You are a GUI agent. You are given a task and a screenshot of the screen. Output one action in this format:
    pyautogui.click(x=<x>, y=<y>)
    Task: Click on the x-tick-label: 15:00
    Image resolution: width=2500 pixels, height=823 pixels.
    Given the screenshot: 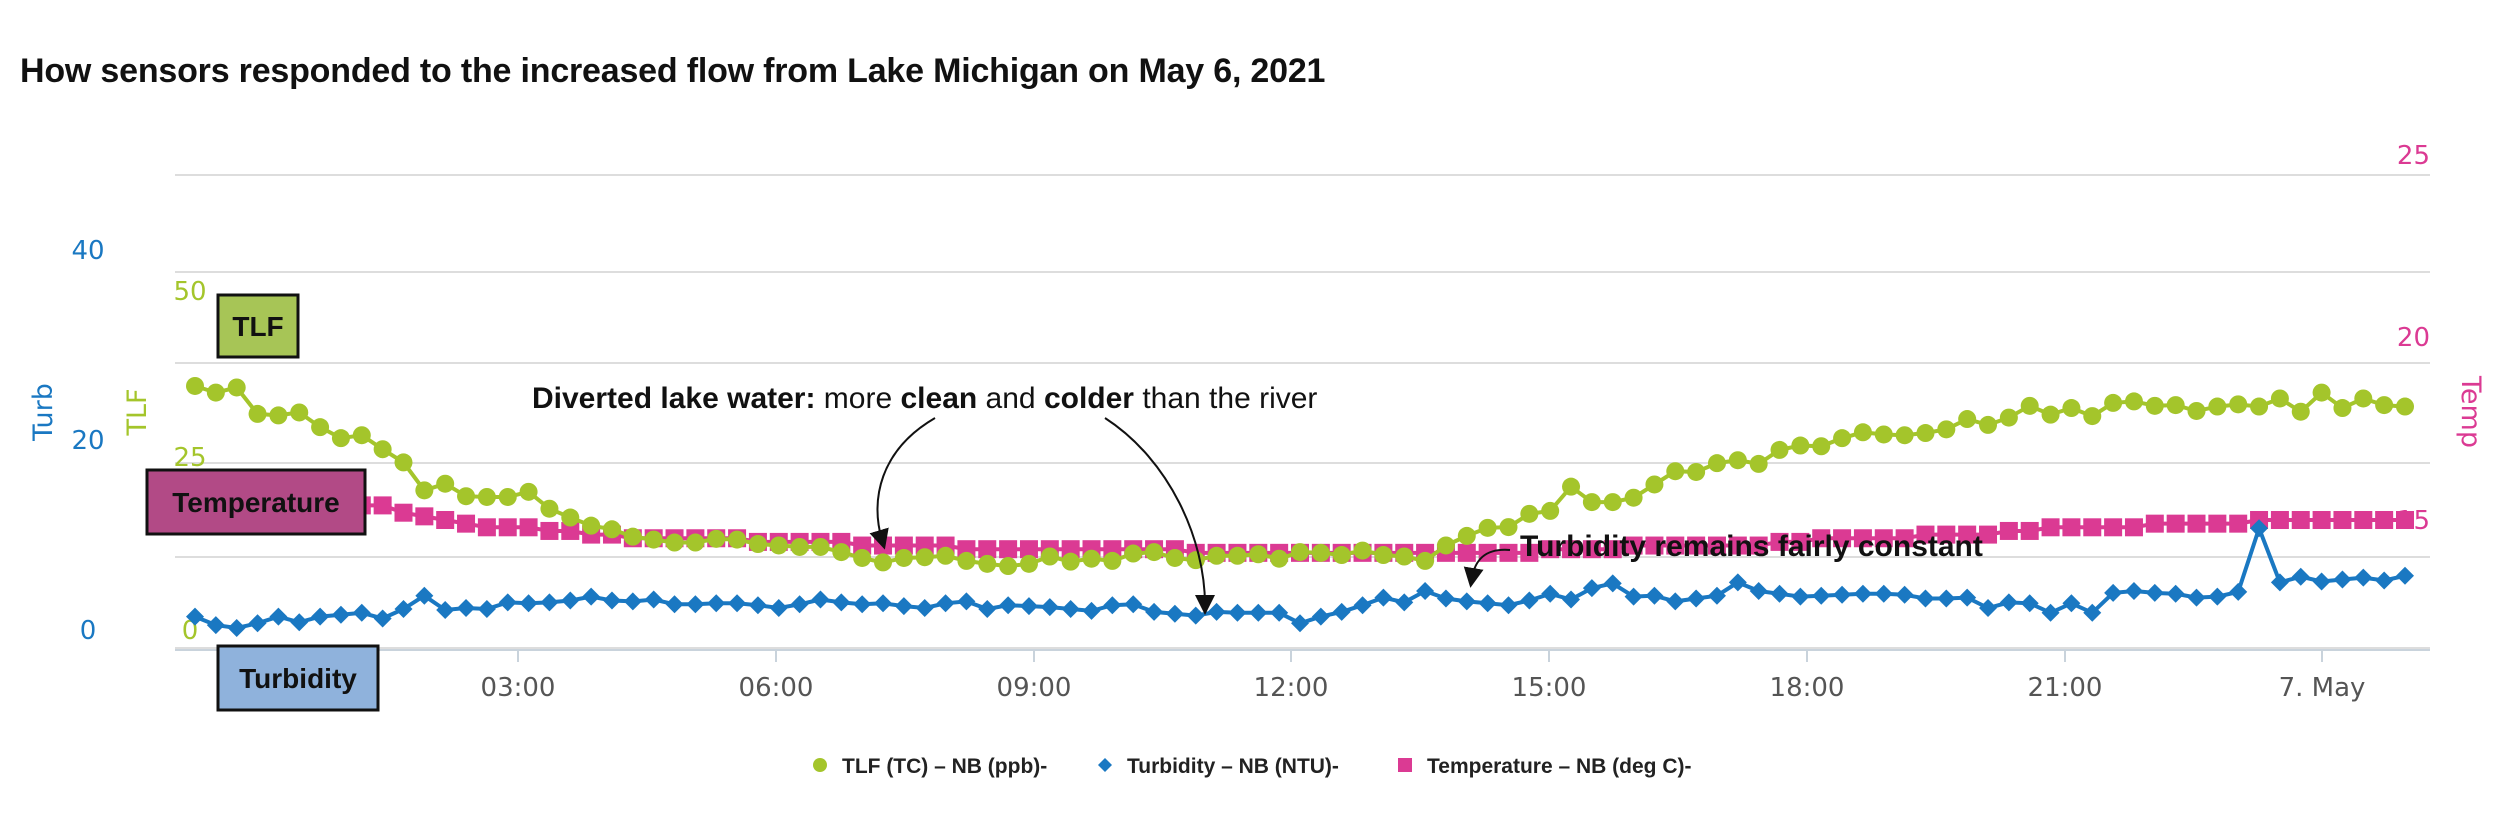 What is the action you would take?
    pyautogui.click(x=1549, y=688)
    